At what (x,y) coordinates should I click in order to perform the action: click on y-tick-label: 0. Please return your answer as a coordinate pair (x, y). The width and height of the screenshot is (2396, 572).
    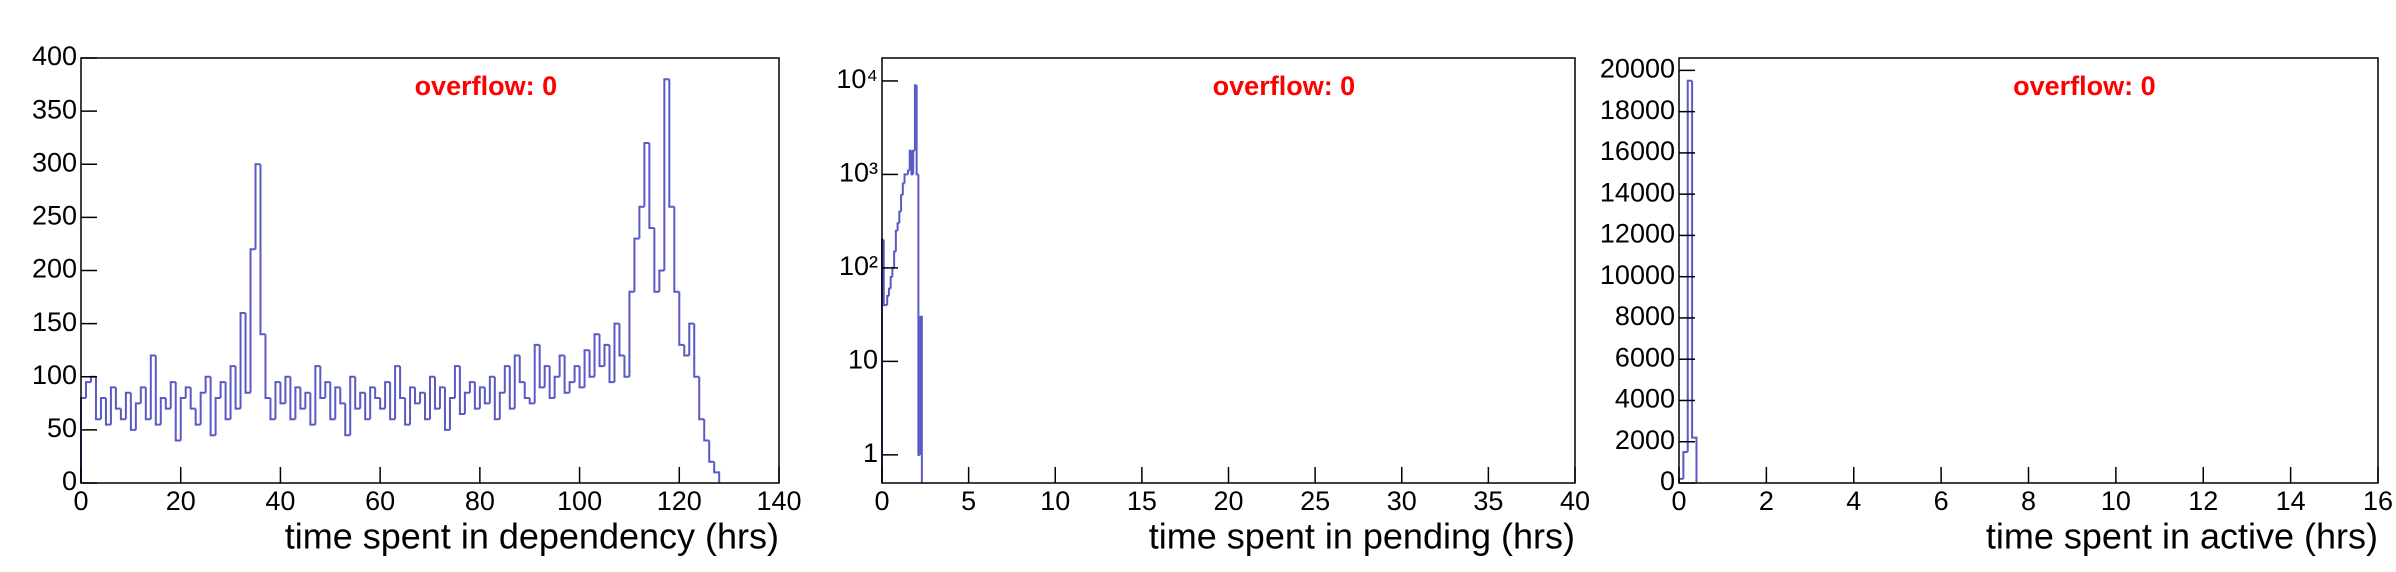
    Looking at the image, I should click on (1667, 481).